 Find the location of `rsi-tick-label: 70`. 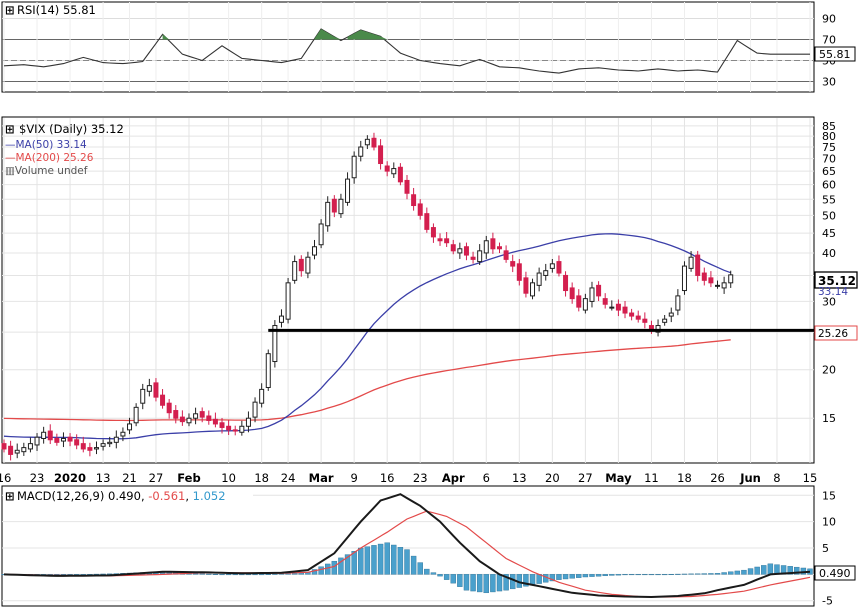

rsi-tick-label: 70 is located at coordinates (829, 40).